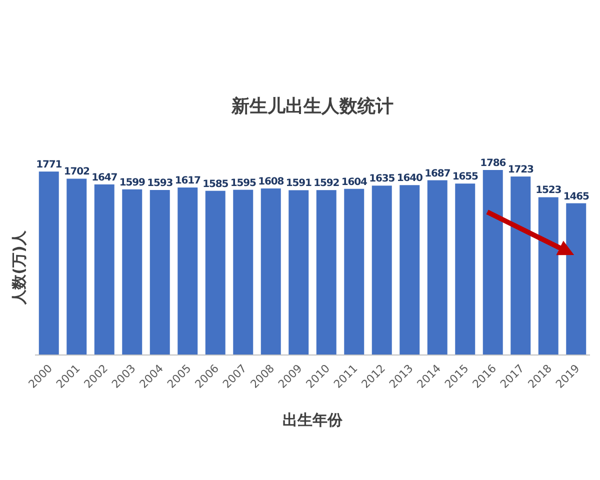 The image size is (600, 480). I want to click on data-label: 1608, so click(271, 182).